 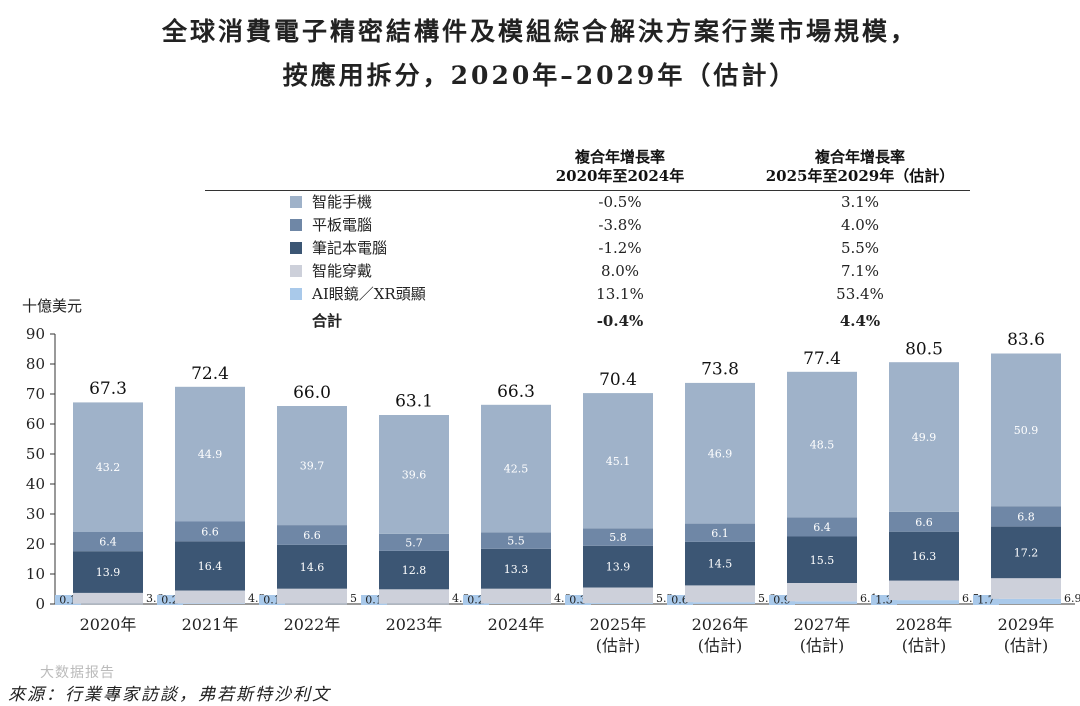 I want to click on y-tick-label: 30, so click(x=35, y=514).